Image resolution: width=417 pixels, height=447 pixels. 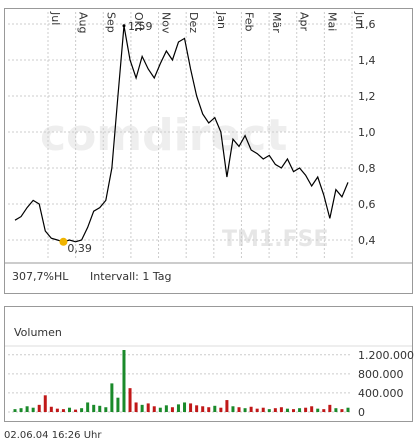 What do you see at coordinates (38, 332) in the screenshot?
I see `volume-title: Volumen` at bounding box center [38, 332].